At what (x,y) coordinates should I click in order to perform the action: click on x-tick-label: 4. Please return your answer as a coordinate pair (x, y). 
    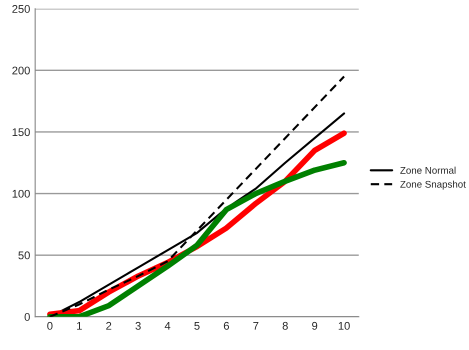
    Looking at the image, I should click on (167, 326).